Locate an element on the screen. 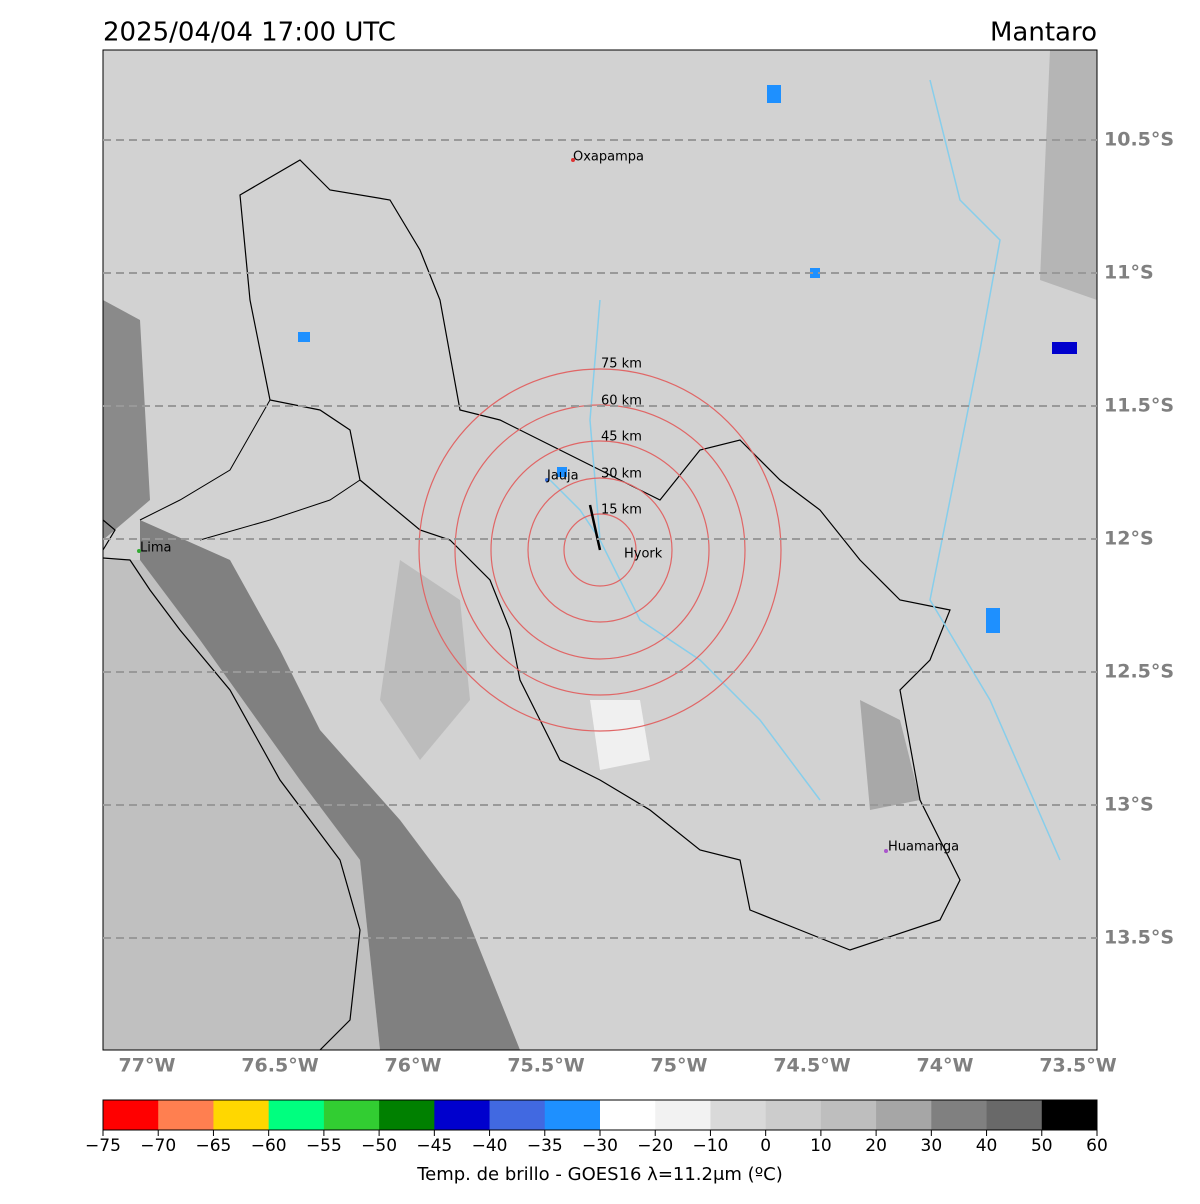  colorbar-tick-label: −40 is located at coordinates (490, 1146).